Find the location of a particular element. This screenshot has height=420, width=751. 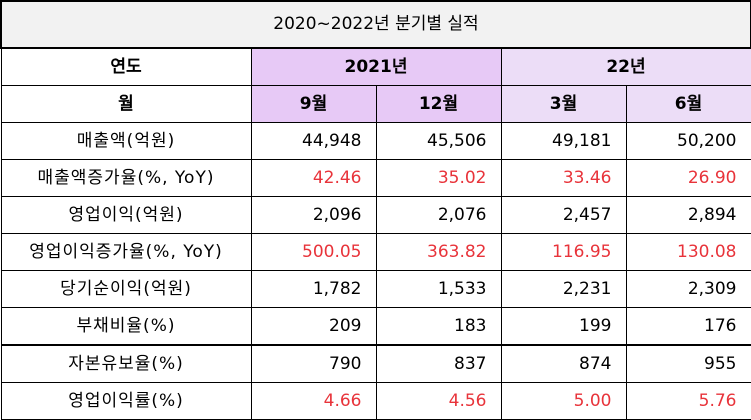

cell-value: 5.76 is located at coordinates (688, 401).